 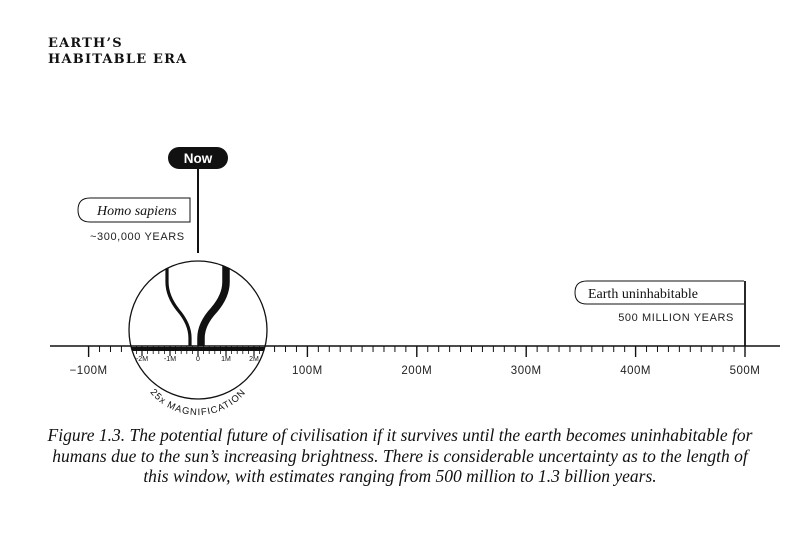 I want to click on homo-sapiens-name: Homo sapiens, so click(x=136, y=211).